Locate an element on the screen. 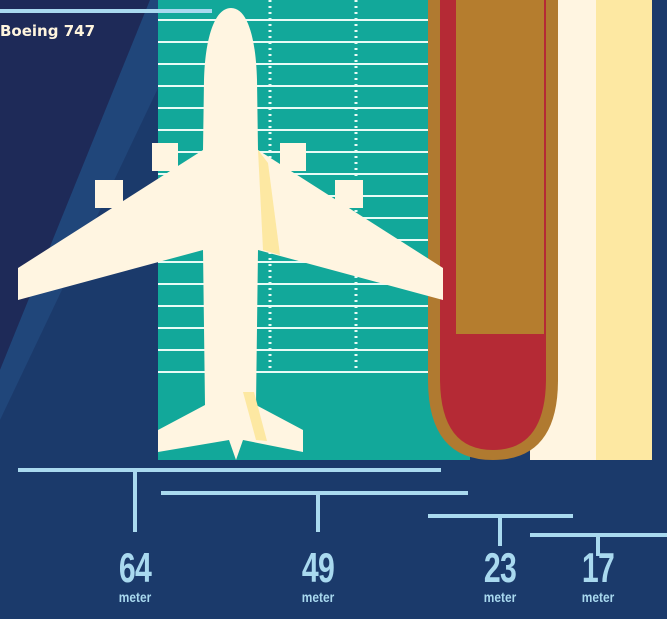  measurement-value: 17 is located at coordinates (598, 567).